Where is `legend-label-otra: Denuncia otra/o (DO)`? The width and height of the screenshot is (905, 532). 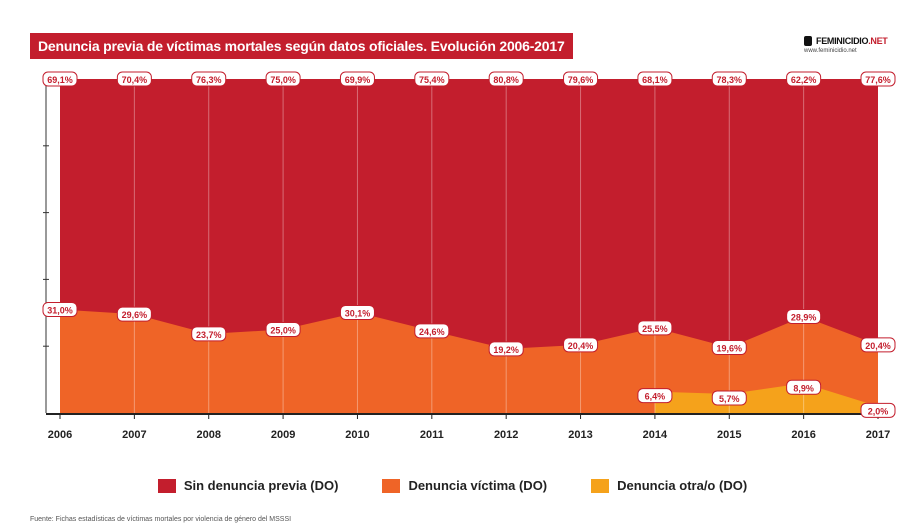
legend-label-otra: Denuncia otra/o (DO) is located at coordinates (682, 485).